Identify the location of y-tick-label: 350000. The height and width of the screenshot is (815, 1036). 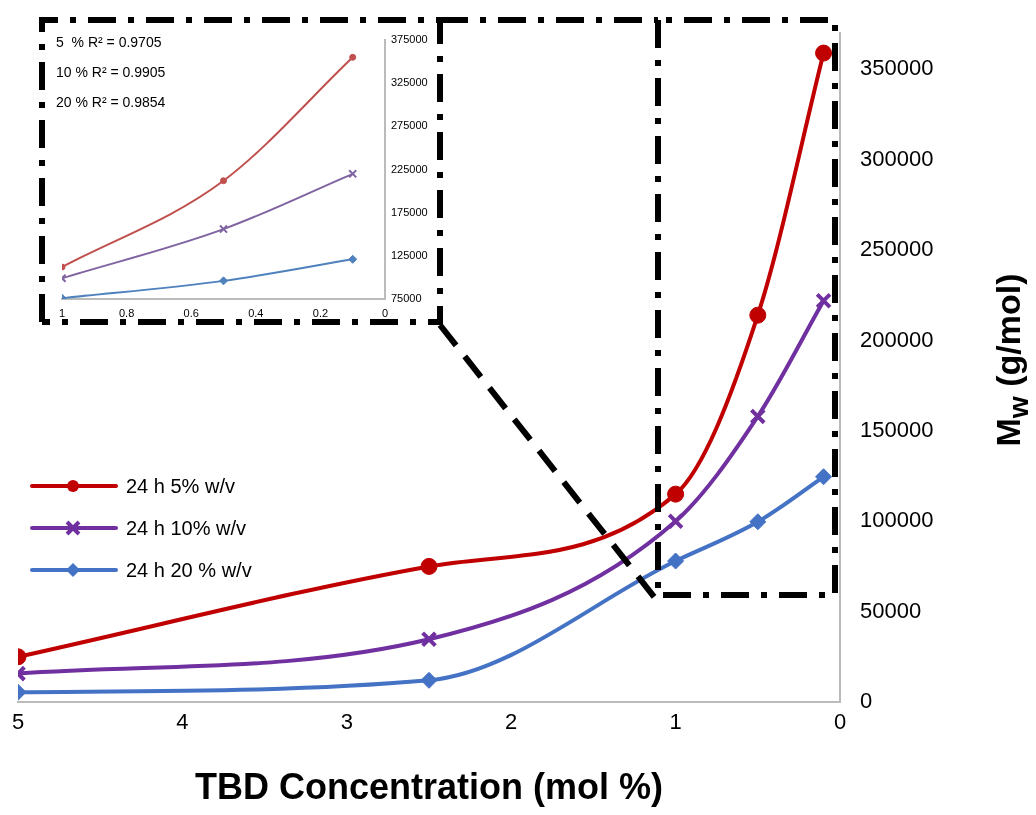
(897, 68).